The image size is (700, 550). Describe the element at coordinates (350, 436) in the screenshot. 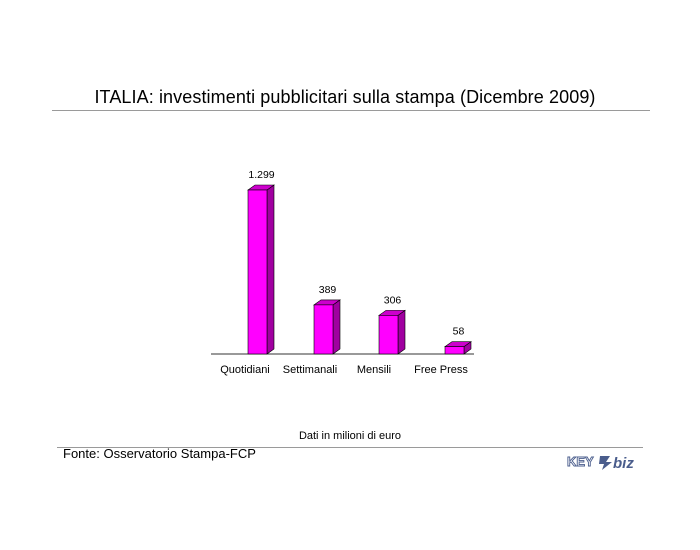

I see `units-note: Dati in milioni di euro` at that location.